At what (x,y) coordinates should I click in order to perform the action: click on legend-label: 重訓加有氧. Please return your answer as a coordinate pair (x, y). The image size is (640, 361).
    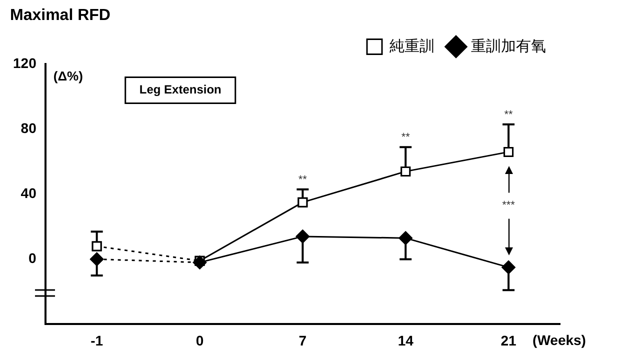
    Looking at the image, I should click on (508, 46).